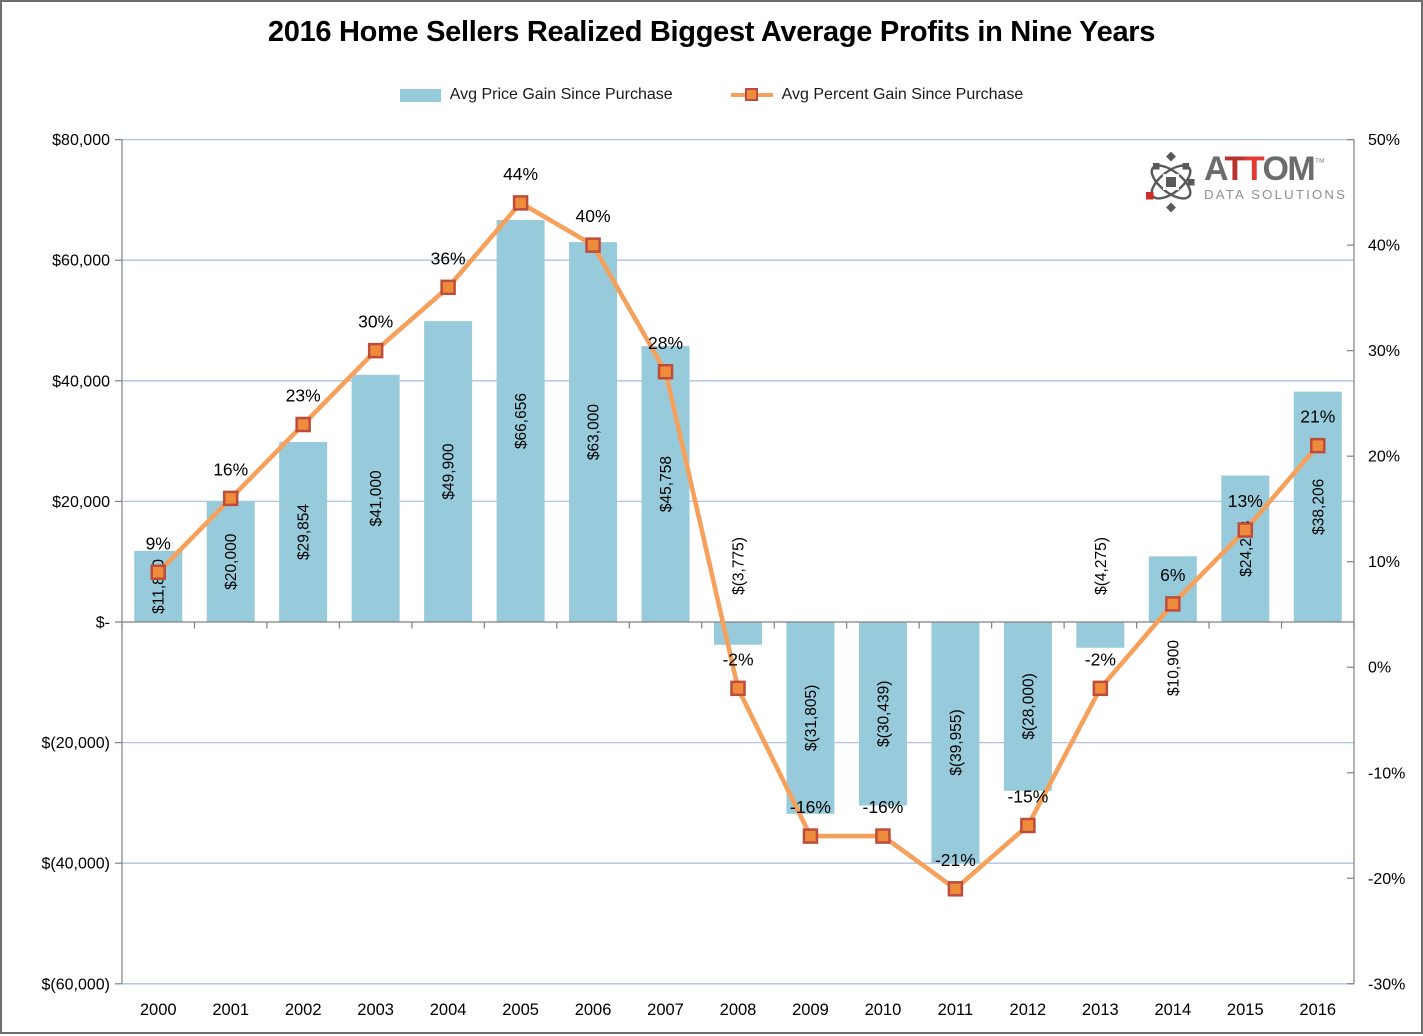 The height and width of the screenshot is (1036, 1423). I want to click on bar-value-label-2012: $(28,000), so click(1028, 706).